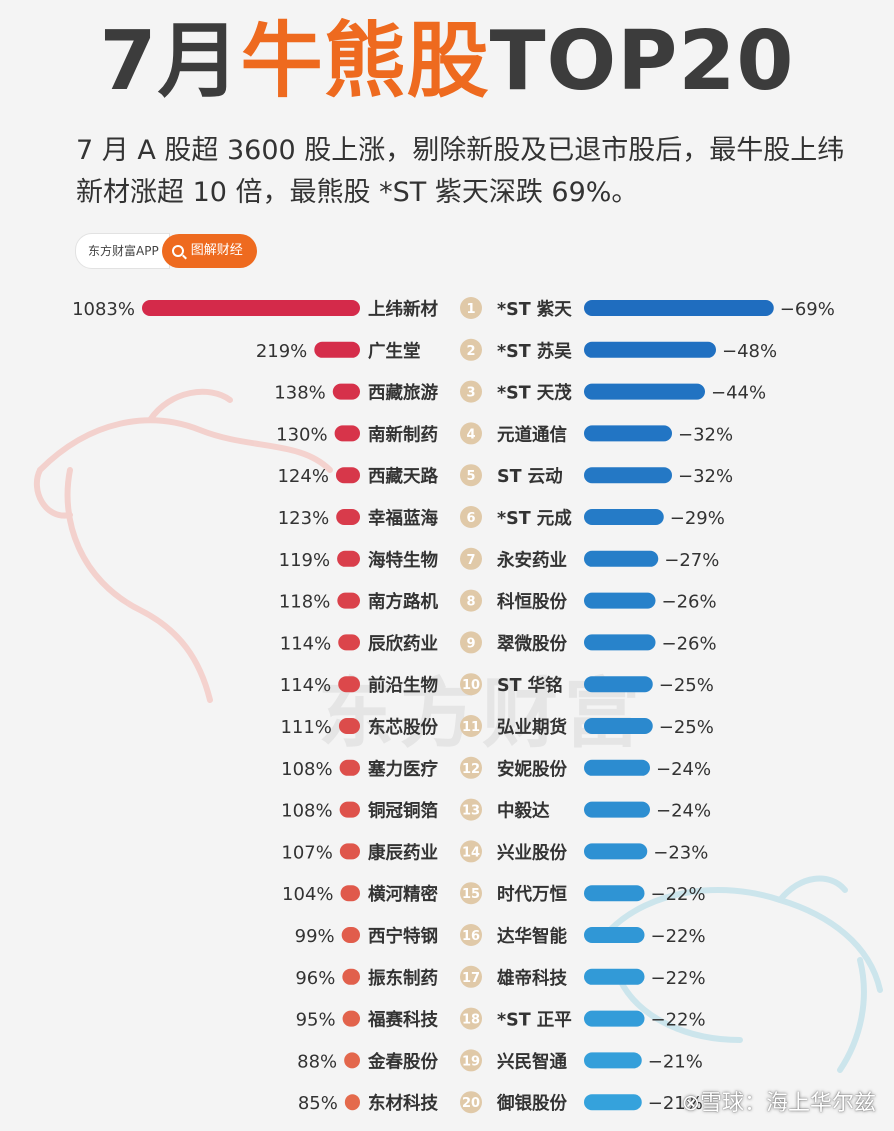  Describe the element at coordinates (403, 476) in the screenshot. I see `bull-stock-name: 西藏天路` at that location.